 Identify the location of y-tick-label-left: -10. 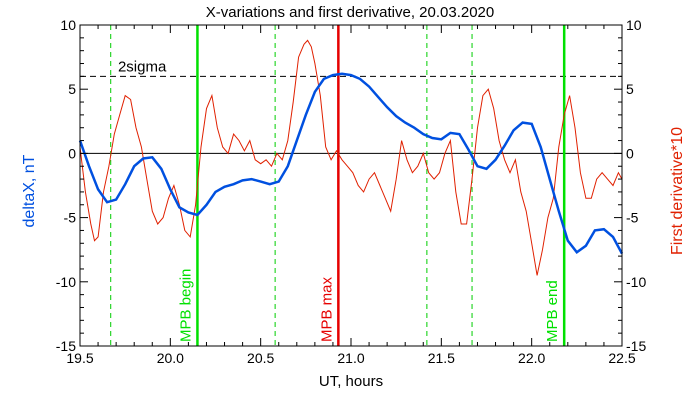
(66, 282).